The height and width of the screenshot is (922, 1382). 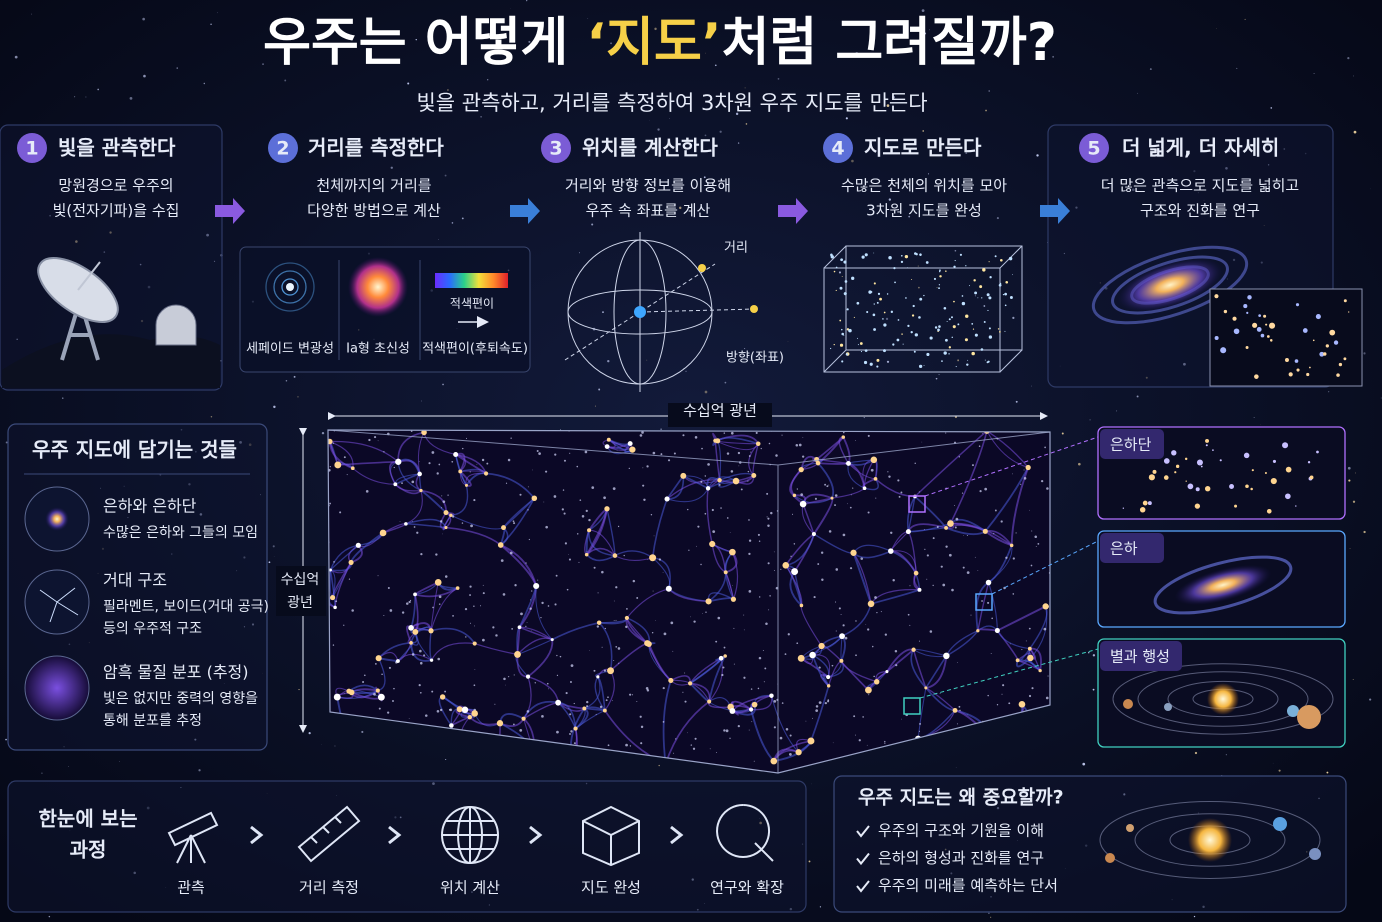 I want to click on item-text: 빛은 없지만 중력의 영향을, so click(x=180, y=699).